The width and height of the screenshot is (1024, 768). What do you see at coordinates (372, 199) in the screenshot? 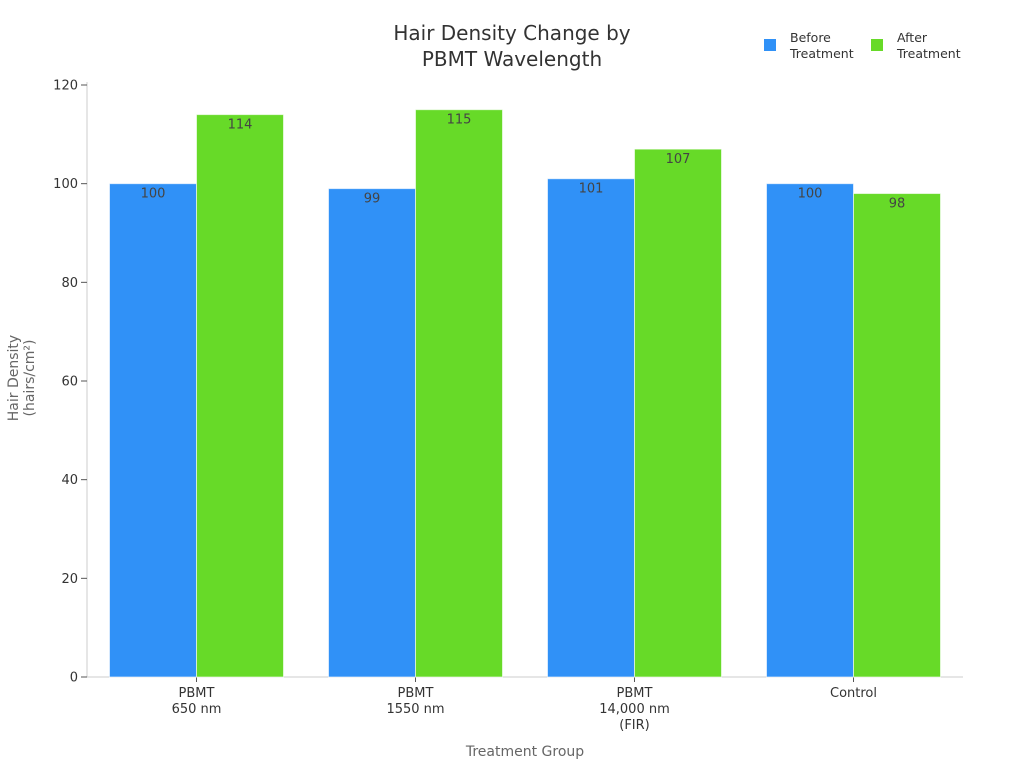
I see `data-label: 99` at bounding box center [372, 199].